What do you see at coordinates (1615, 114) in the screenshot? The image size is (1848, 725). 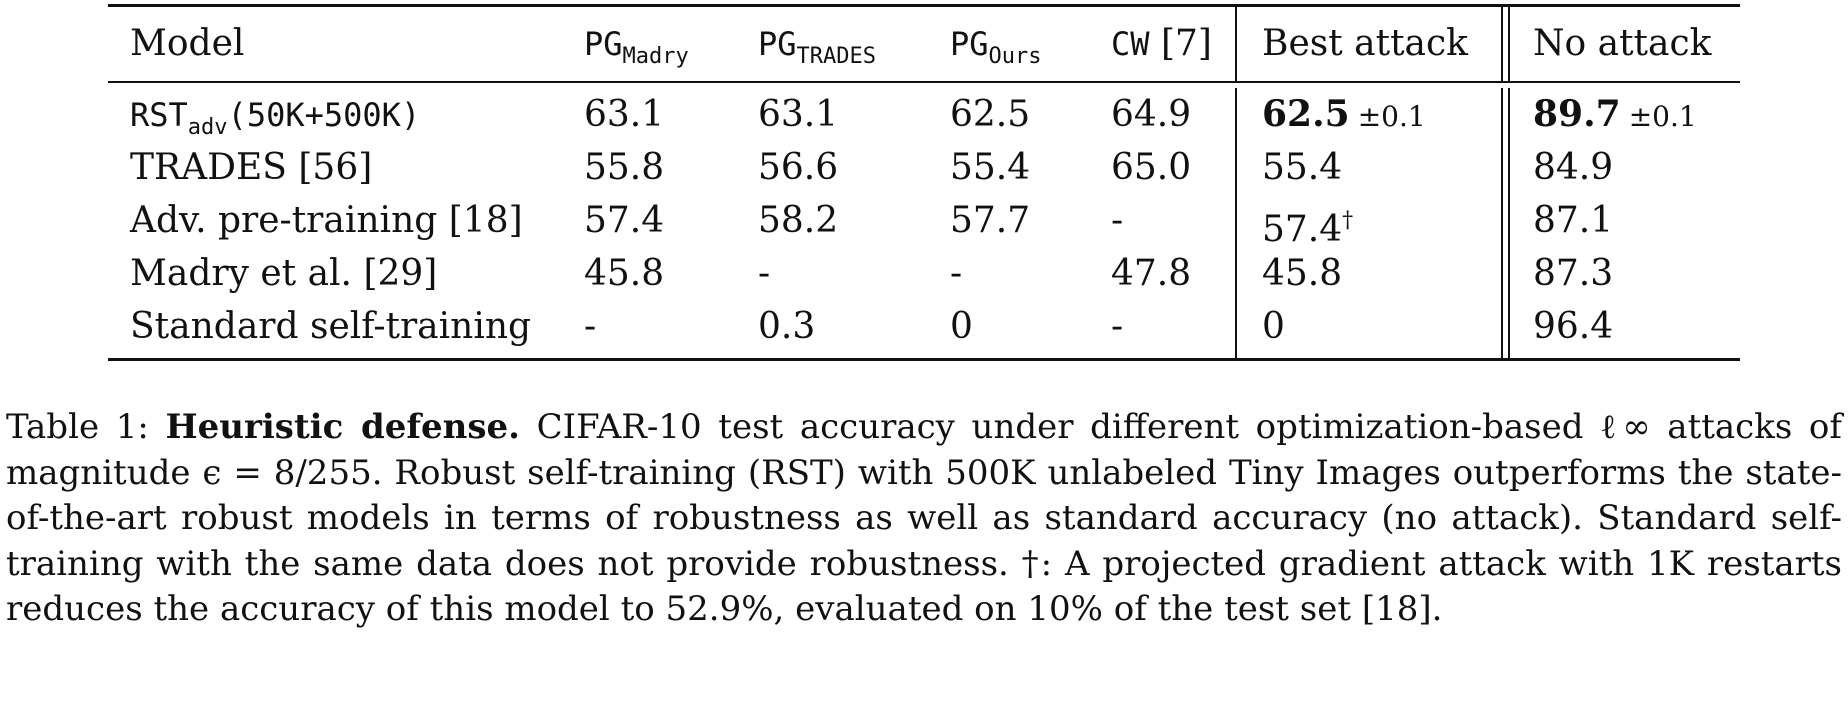 I see `row-no-attack: 89.7 ±0.1` at bounding box center [1615, 114].